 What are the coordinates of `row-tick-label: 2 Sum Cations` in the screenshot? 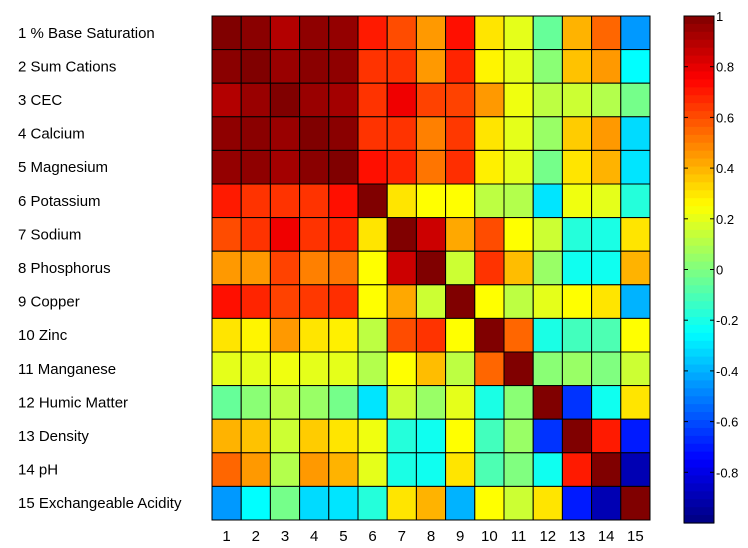 It's located at (67, 66).